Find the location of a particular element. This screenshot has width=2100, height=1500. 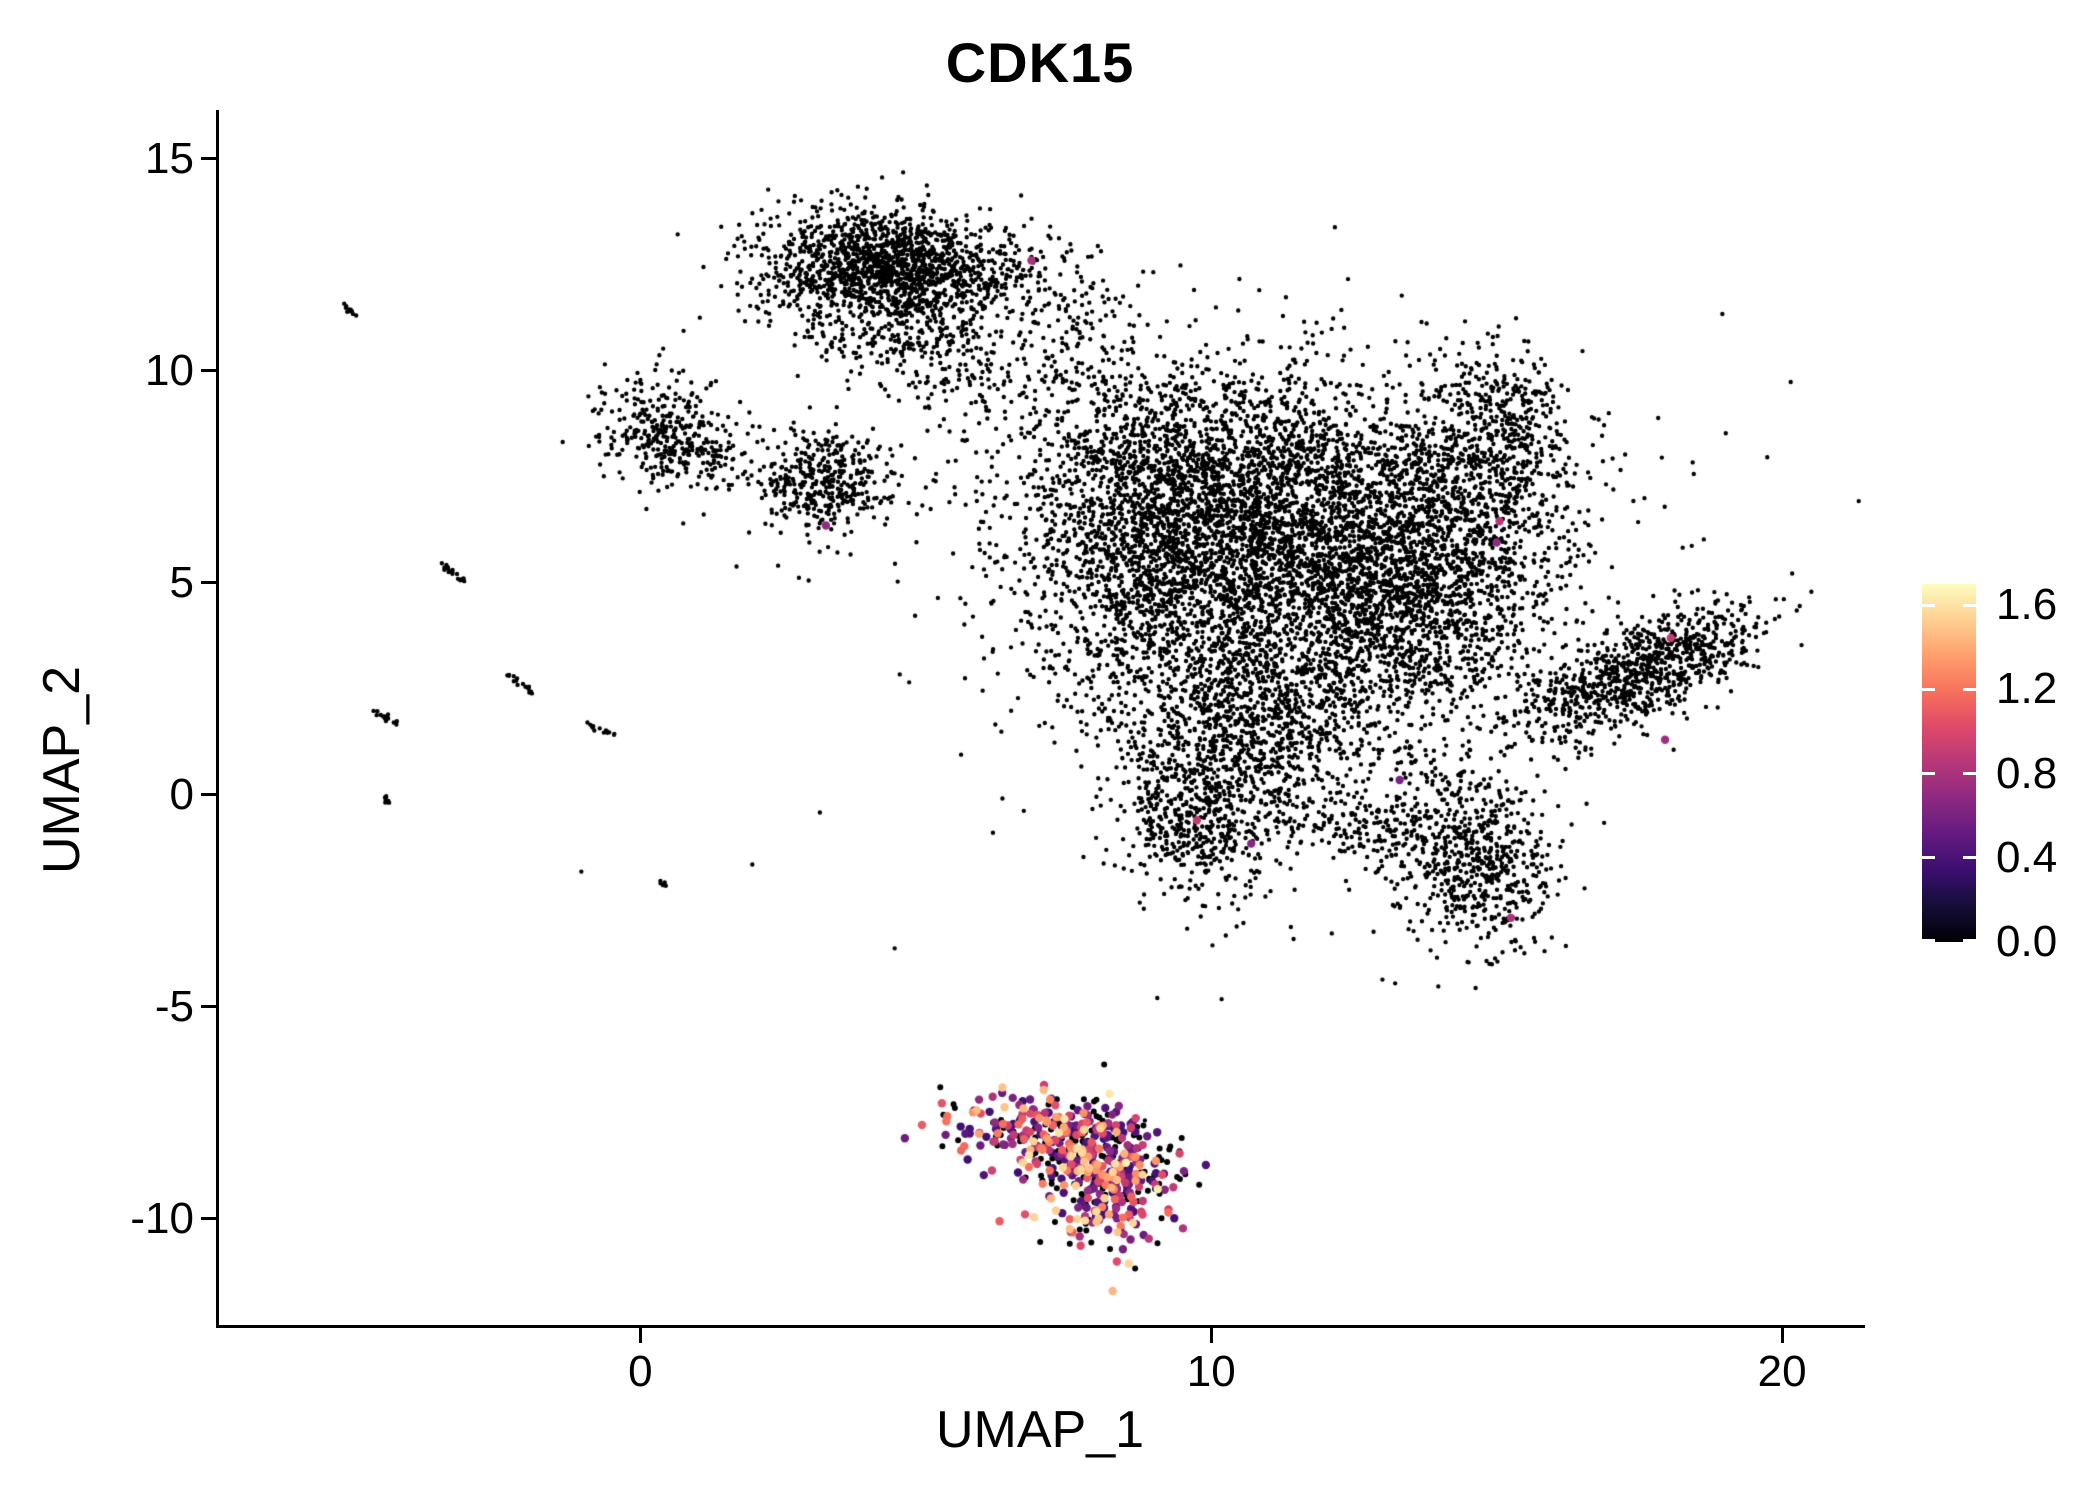

y-tick-label: 5 is located at coordinates (181, 582).